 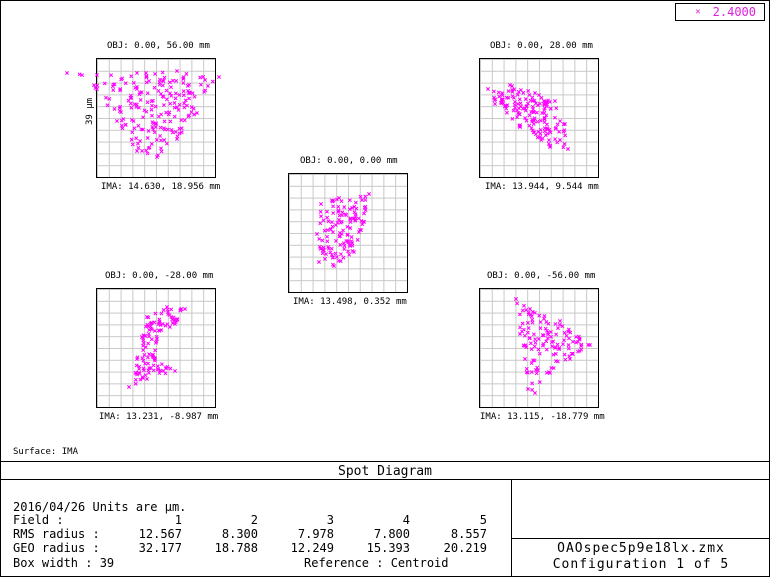 What do you see at coordinates (528, 117) in the screenshot?
I see `field-2-spot-svg` at bounding box center [528, 117].